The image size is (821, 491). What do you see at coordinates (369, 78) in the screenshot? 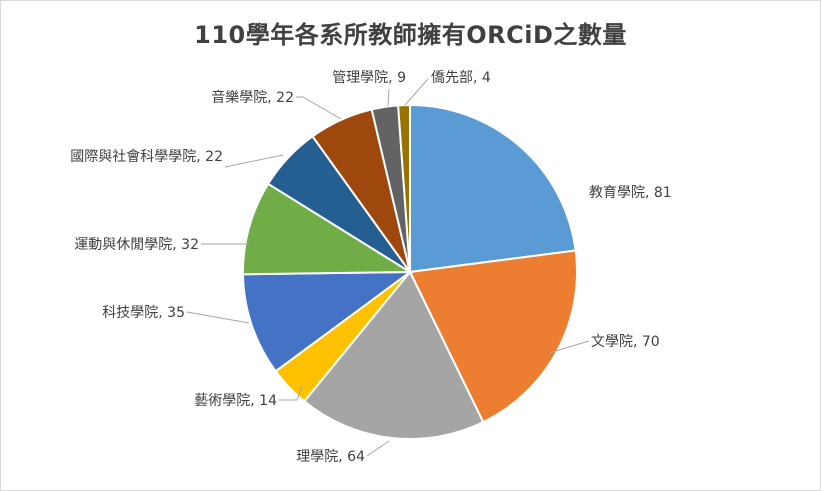
I see `data-label: 管理學院, 9` at bounding box center [369, 78].